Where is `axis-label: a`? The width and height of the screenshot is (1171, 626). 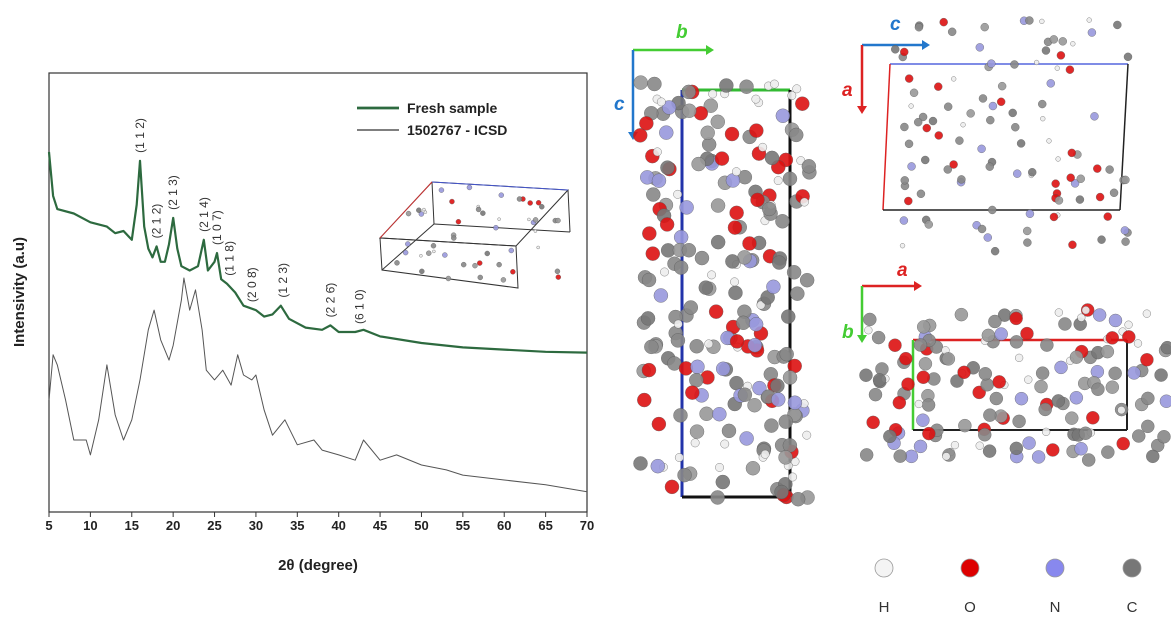
axis-label: a is located at coordinates (847, 90).